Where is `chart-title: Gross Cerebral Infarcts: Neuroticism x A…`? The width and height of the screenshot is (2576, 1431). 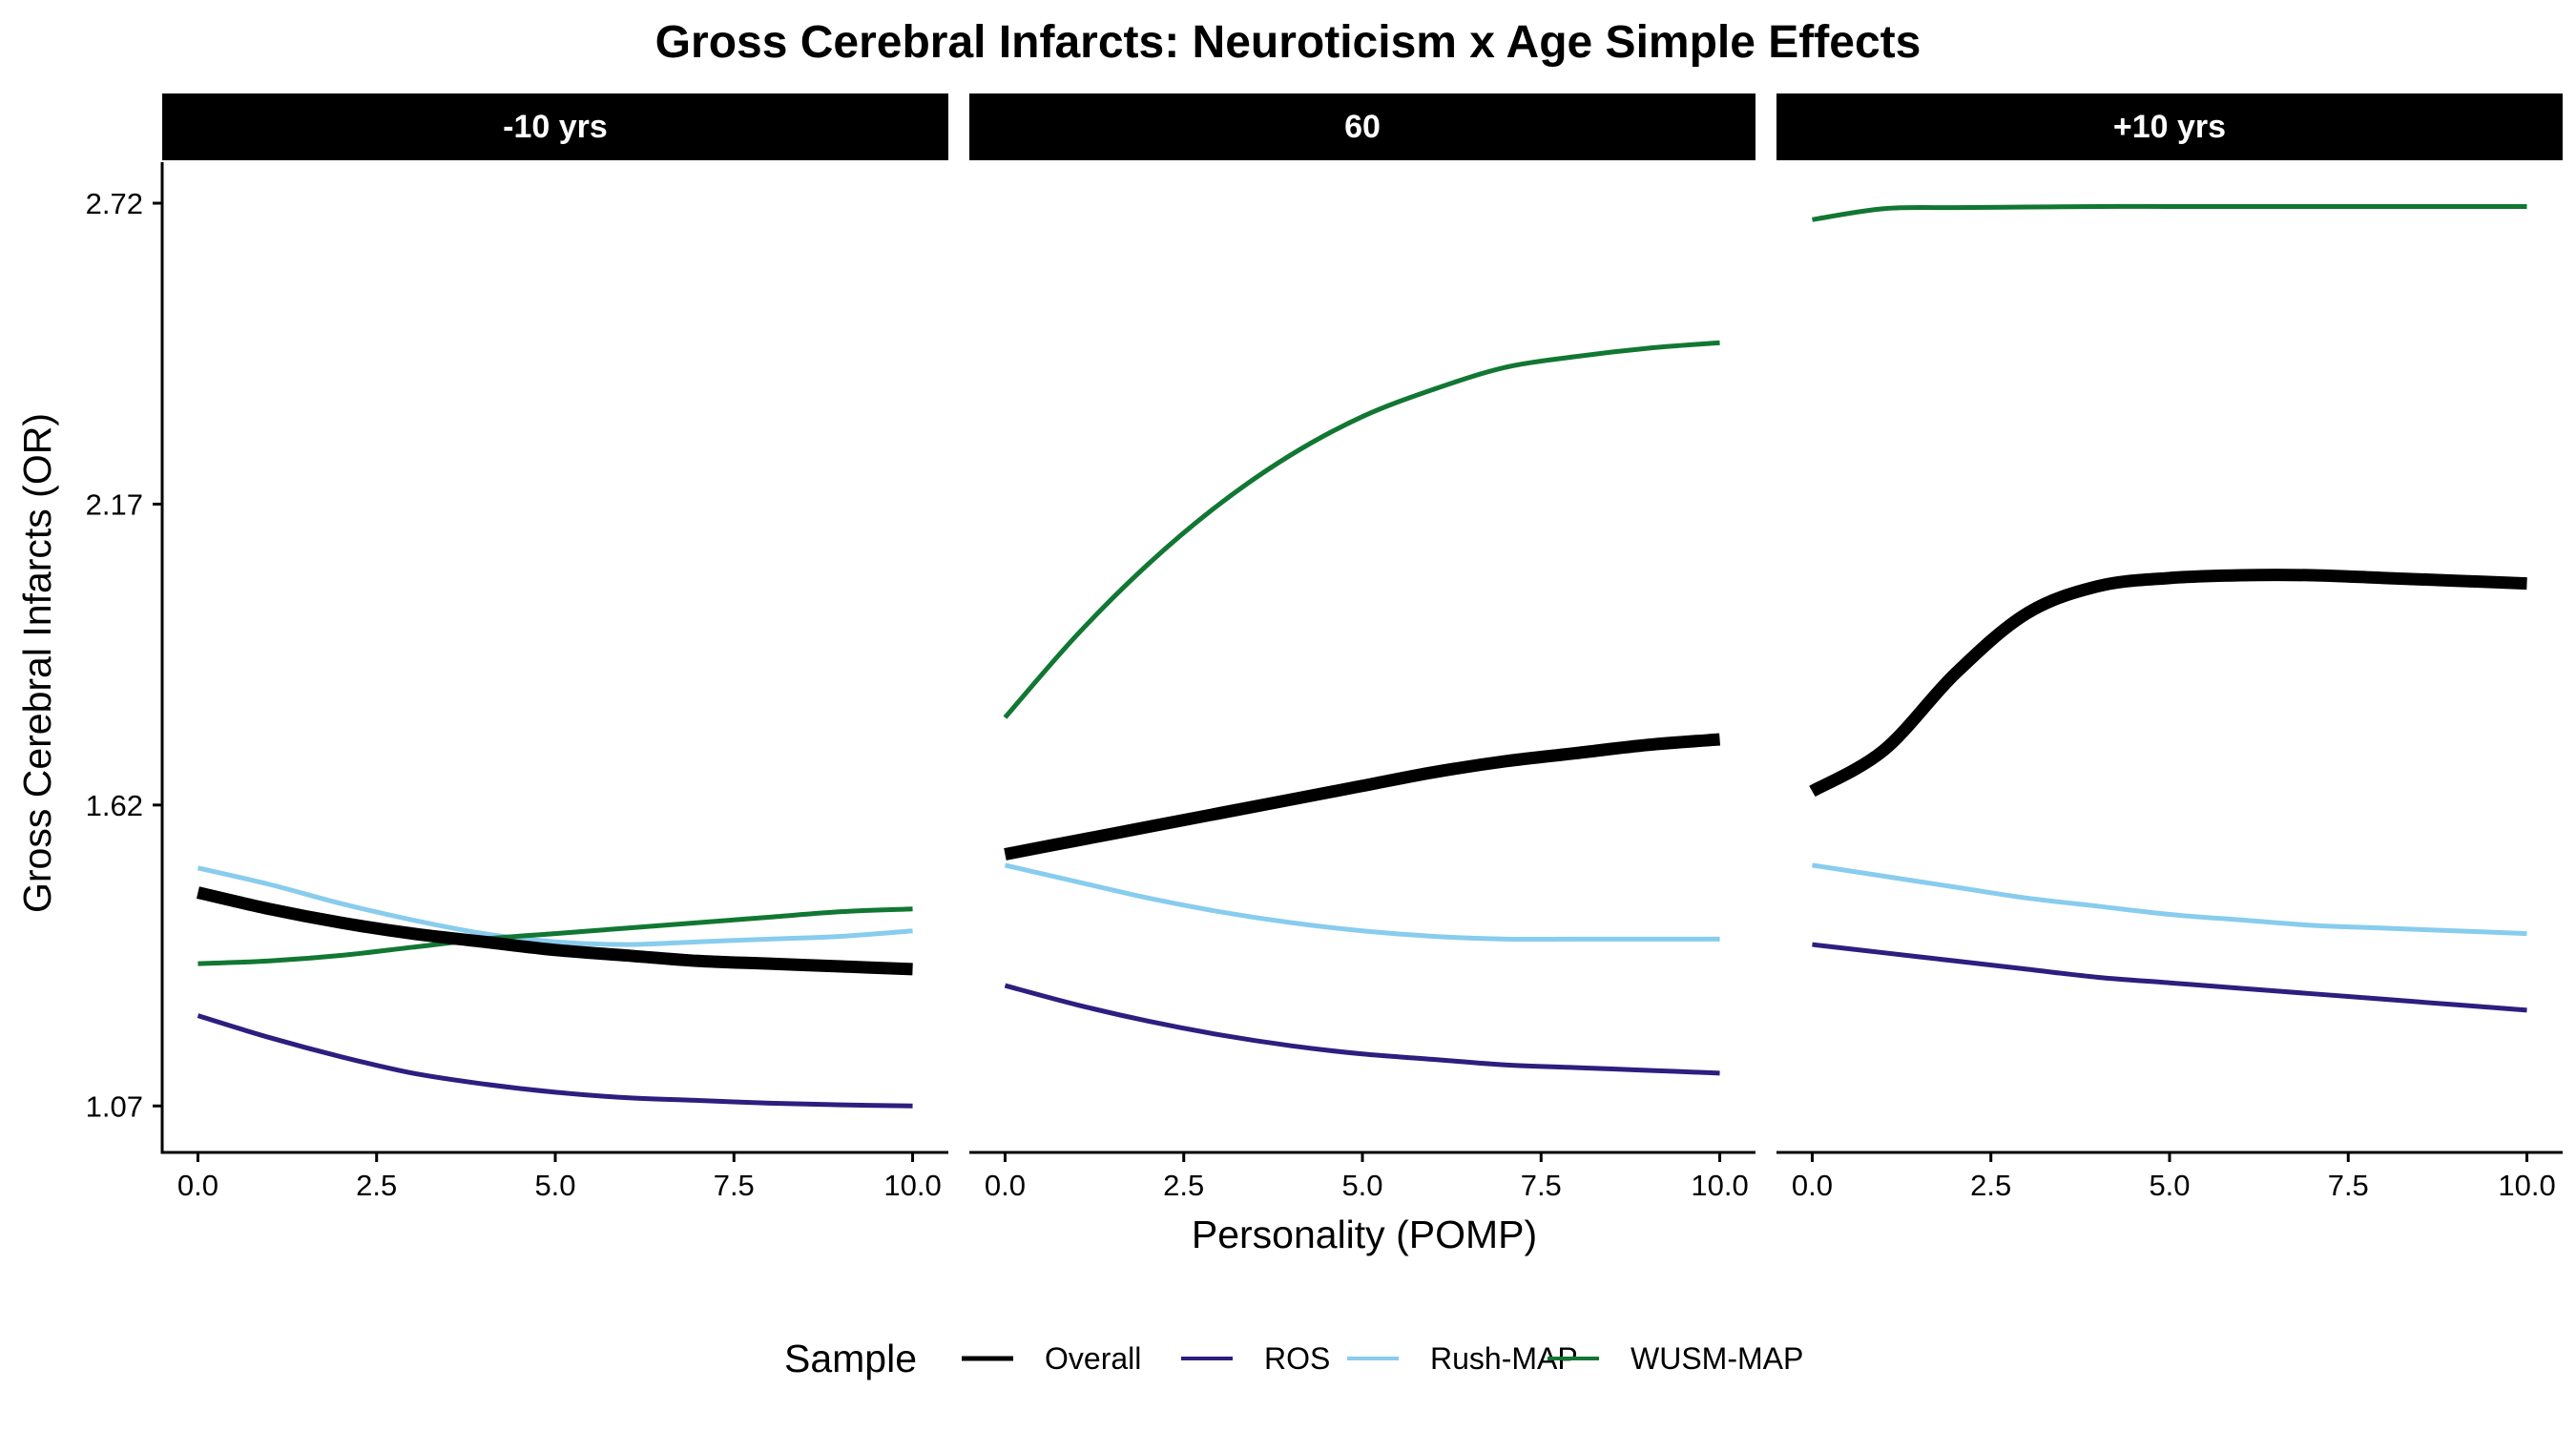
chart-title: Gross Cerebral Infarcts: Neuroticism x A… is located at coordinates (1288, 42).